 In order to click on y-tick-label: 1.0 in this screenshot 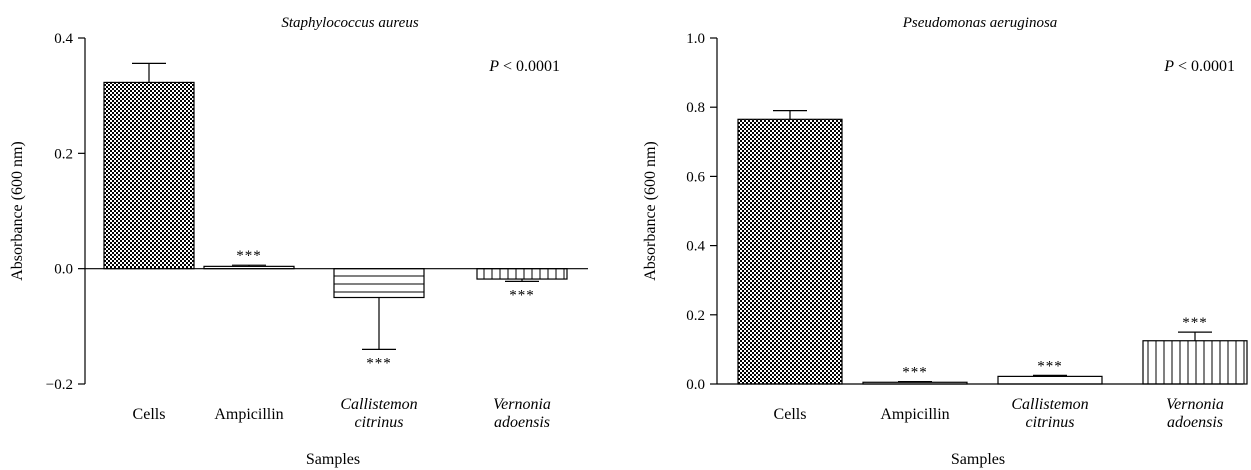, I will do `click(695, 39)`.